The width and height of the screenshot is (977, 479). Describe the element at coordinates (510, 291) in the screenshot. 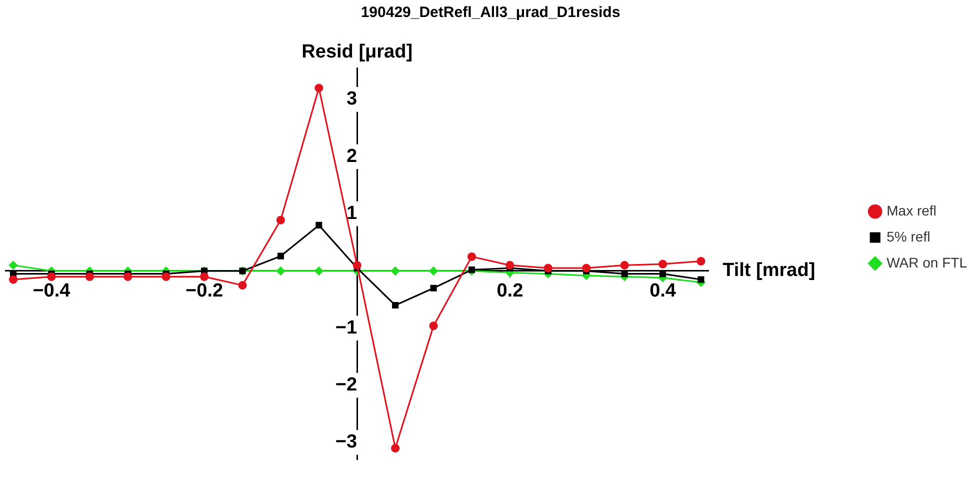

I see `x-tick-label: 0.2` at that location.